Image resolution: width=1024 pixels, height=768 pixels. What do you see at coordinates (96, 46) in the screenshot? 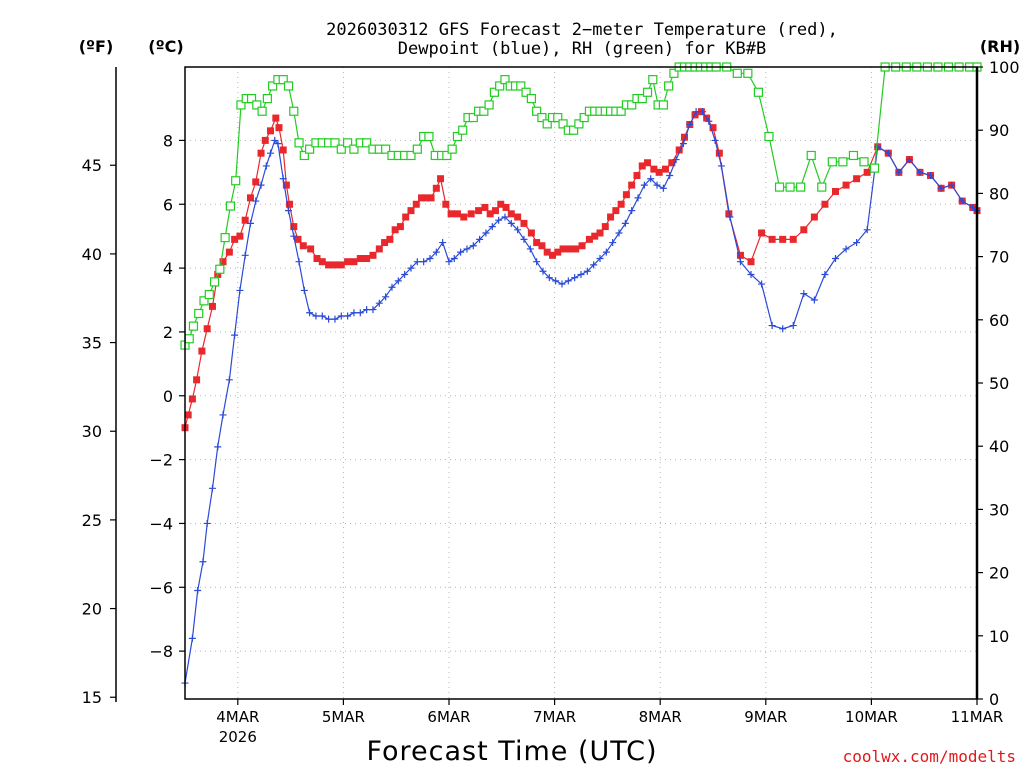
I see `fahrenheit-axis-unit: (ºF)` at bounding box center [96, 46].